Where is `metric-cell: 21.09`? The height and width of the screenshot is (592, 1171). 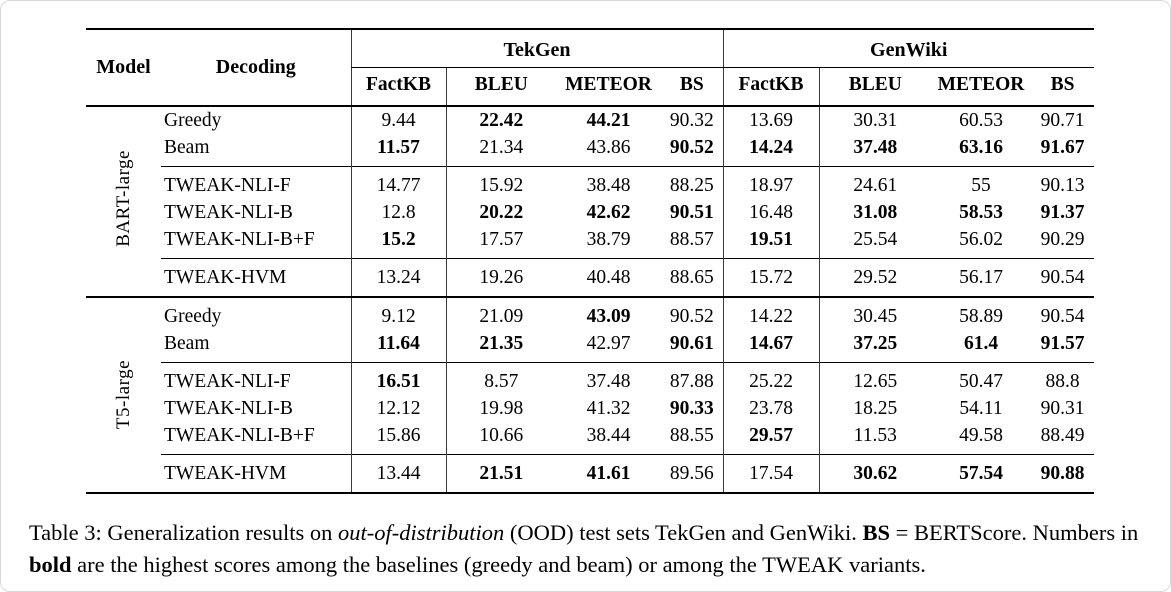
metric-cell: 21.09 is located at coordinates (500, 313).